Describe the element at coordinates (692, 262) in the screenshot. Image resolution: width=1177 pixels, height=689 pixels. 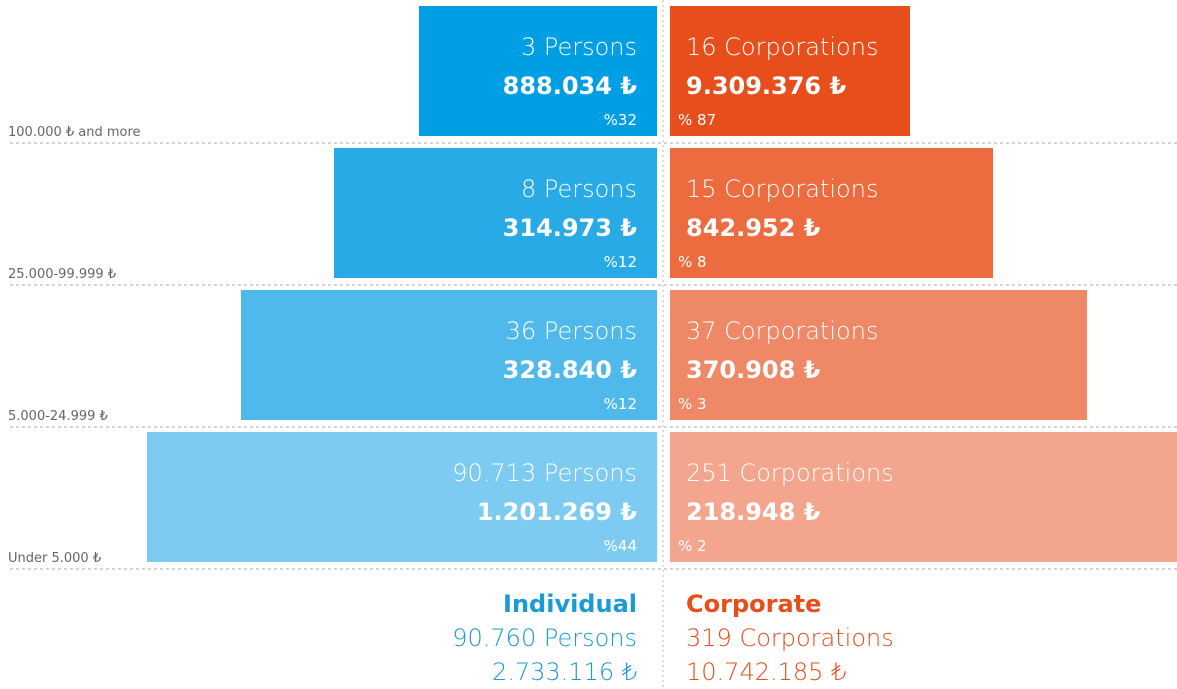
I see `corporate-share: % 8` at that location.